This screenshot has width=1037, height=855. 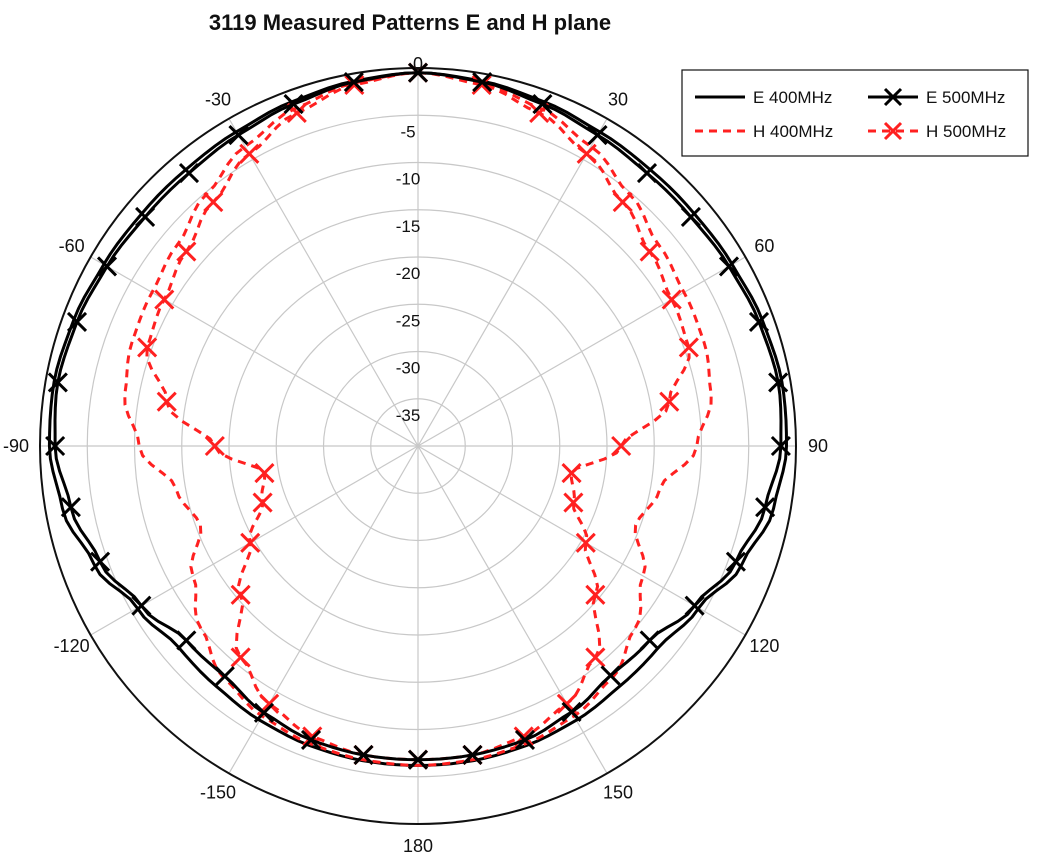 What do you see at coordinates (408, 415) in the screenshot?
I see `radial-tick-label: -35` at bounding box center [408, 415].